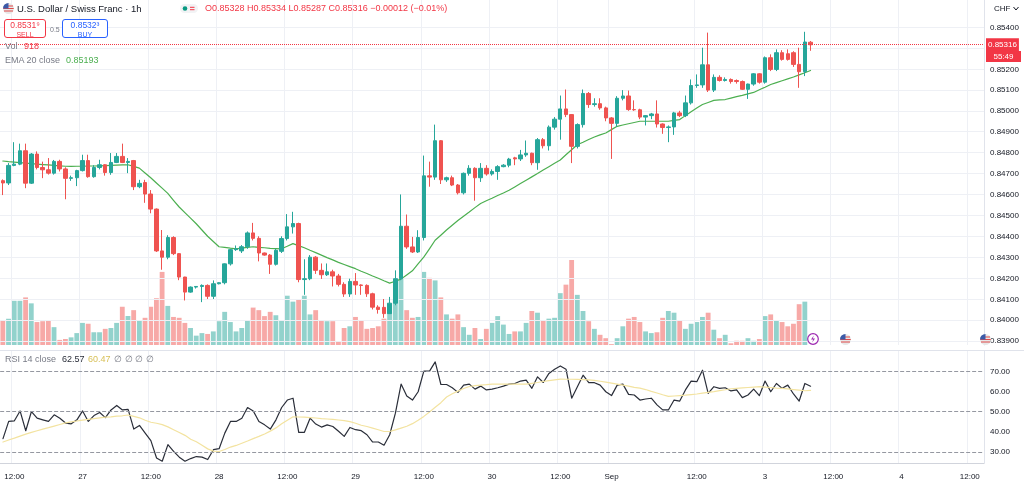  What do you see at coordinates (1003, 45) in the screenshot?
I see `ref-line-label: 0.85316` at bounding box center [1003, 45].